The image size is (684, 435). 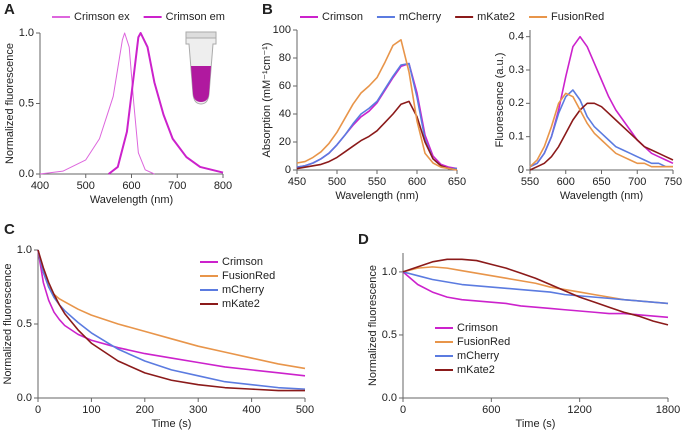 What do you see at coordinates (145, 410) in the screenshot?
I see `x-tick-label: 200` at bounding box center [145, 410].